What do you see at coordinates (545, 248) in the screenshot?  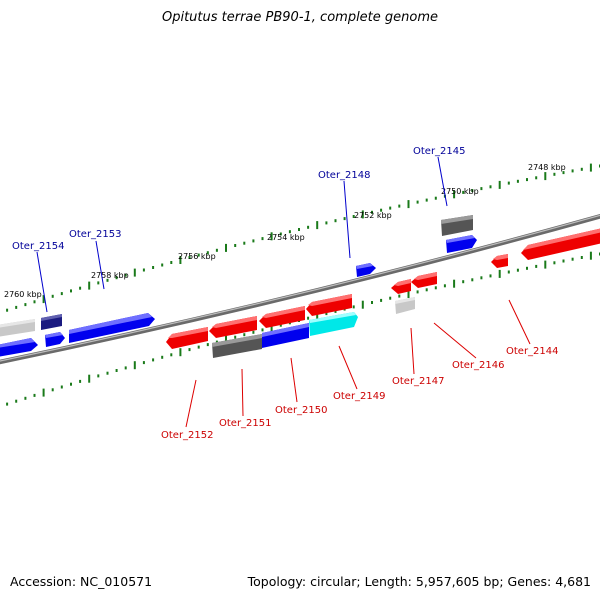 I see `gene-Oter_2144-feature` at bounding box center [545, 248].